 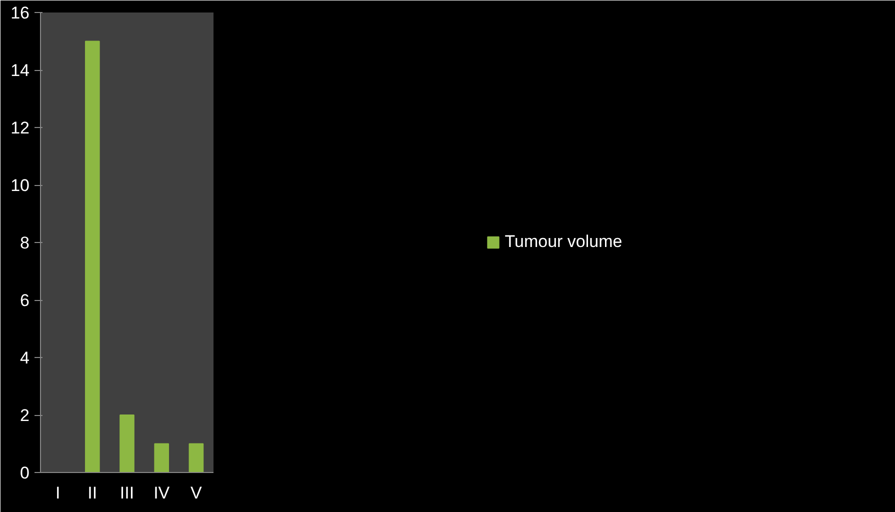 I want to click on y-tick-label: 10, so click(x=20, y=185).